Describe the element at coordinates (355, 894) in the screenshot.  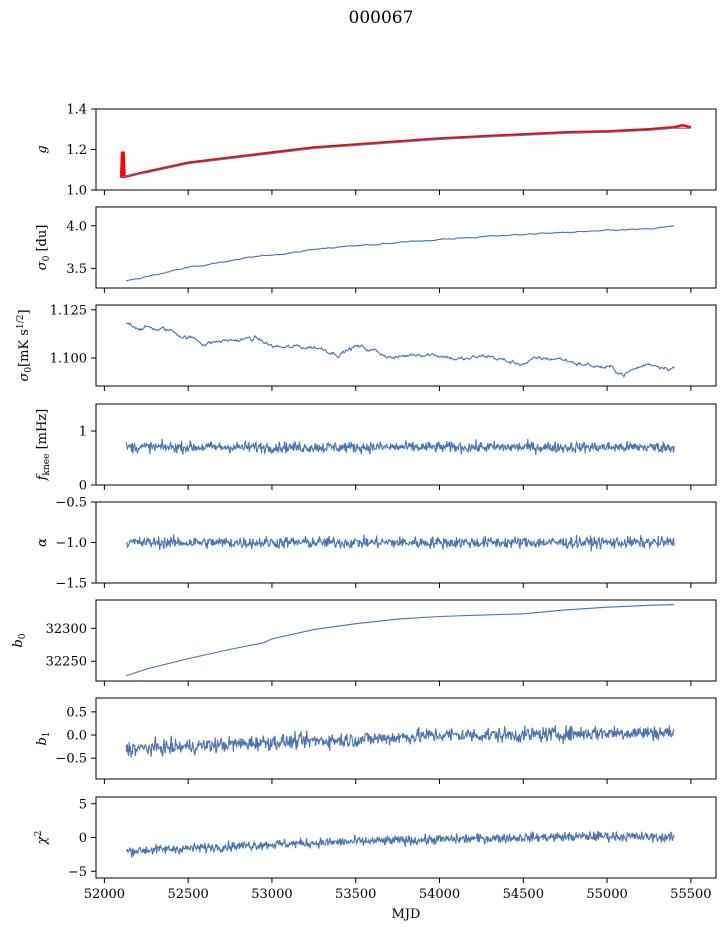
I see `x-tick-label: 53500` at that location.